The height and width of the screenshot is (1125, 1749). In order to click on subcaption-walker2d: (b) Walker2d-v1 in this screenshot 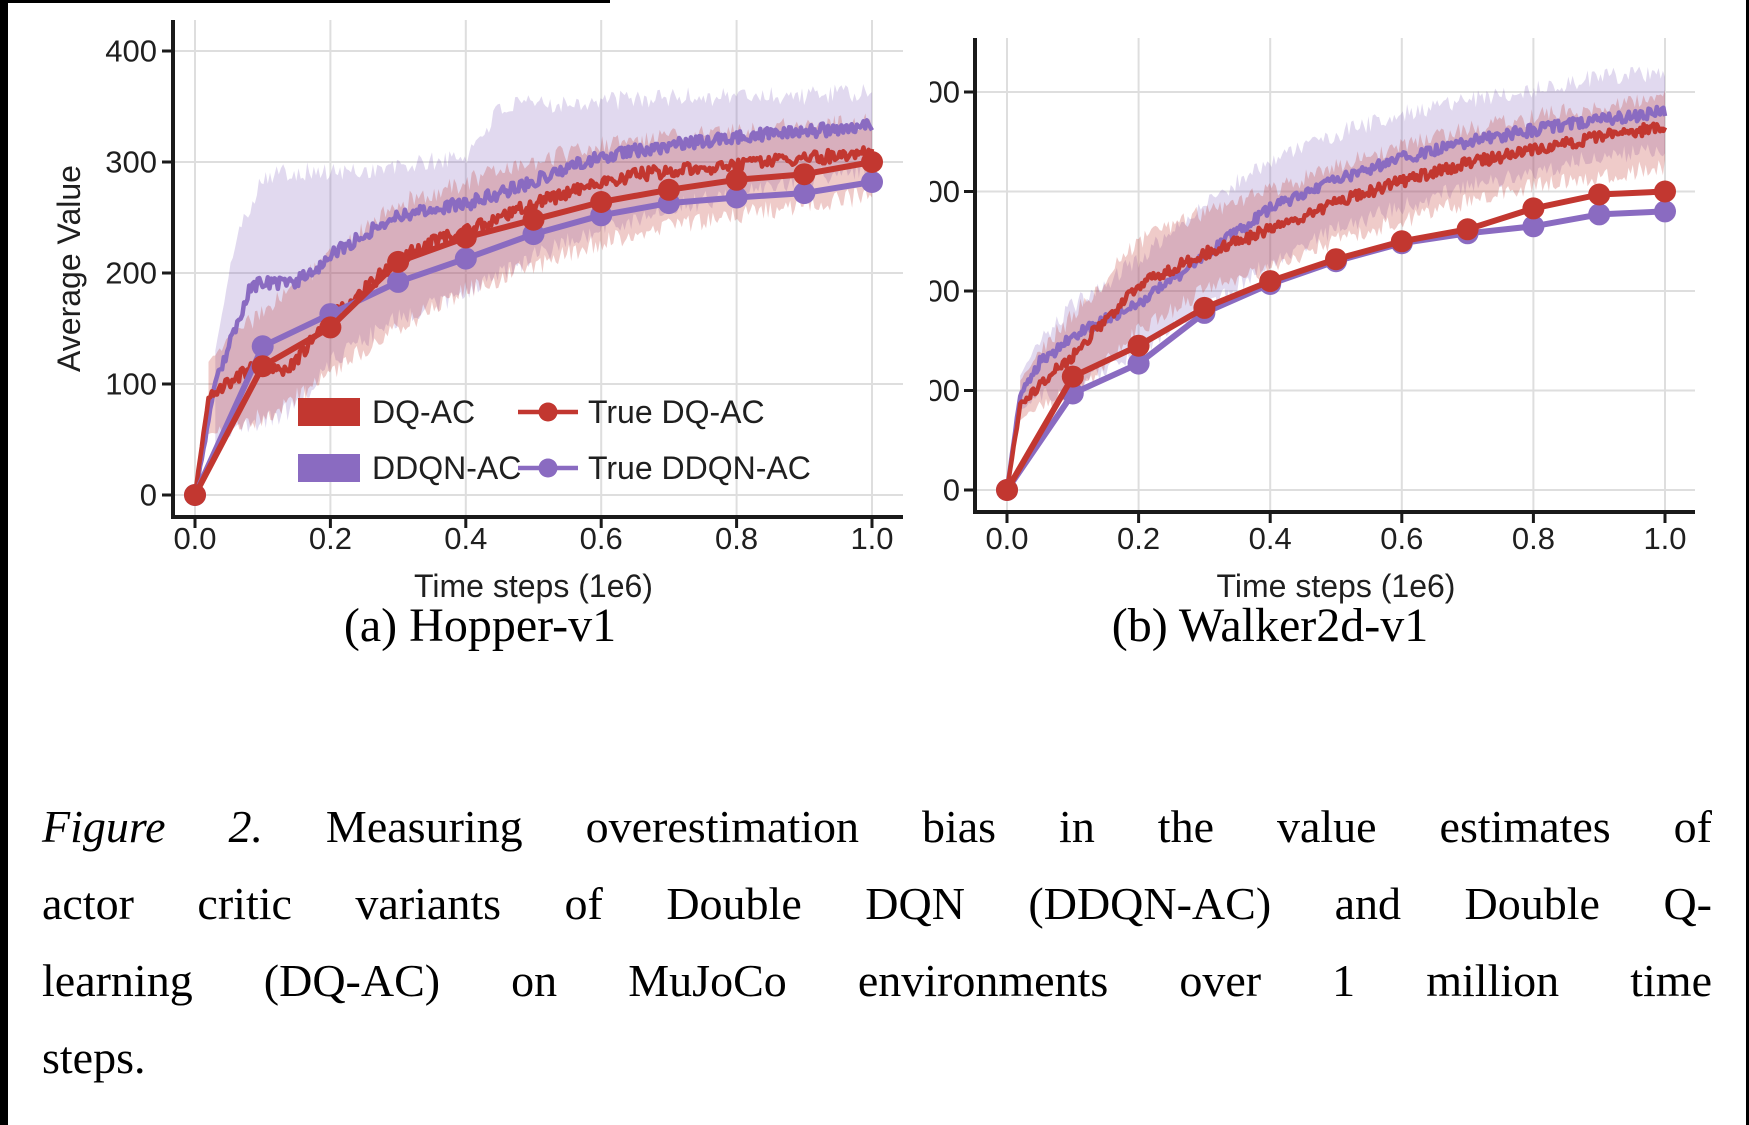, I will do `click(1270, 625)`.